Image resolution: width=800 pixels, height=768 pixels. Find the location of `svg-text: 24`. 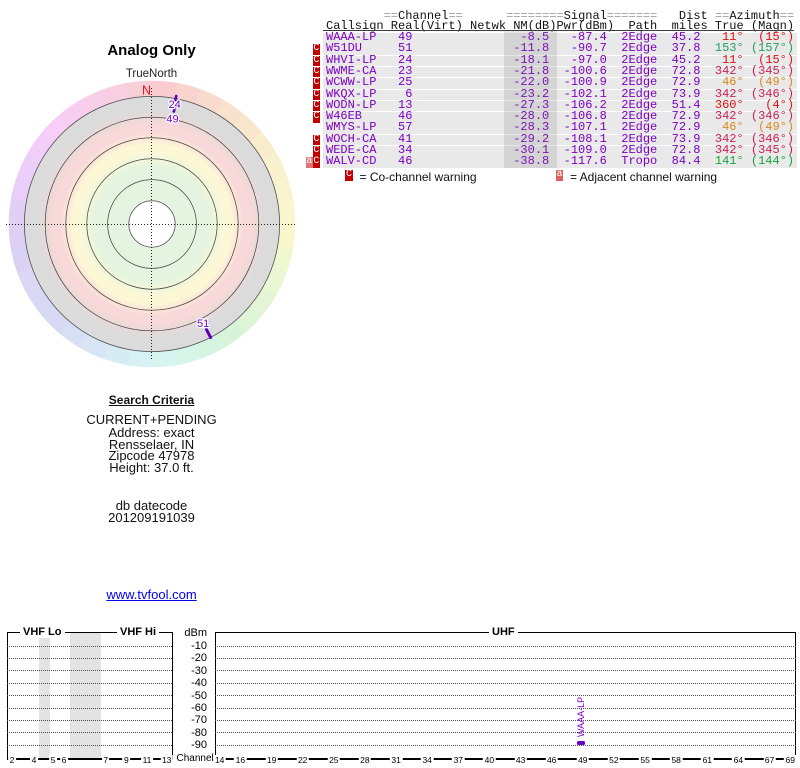

svg-text: 24 is located at coordinates (174, 105).